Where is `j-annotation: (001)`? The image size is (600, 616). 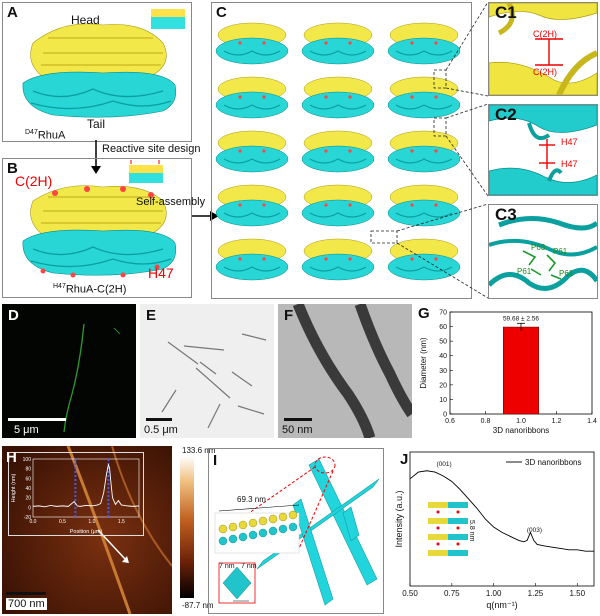
j-annotation: (001) is located at coordinates (444, 464).